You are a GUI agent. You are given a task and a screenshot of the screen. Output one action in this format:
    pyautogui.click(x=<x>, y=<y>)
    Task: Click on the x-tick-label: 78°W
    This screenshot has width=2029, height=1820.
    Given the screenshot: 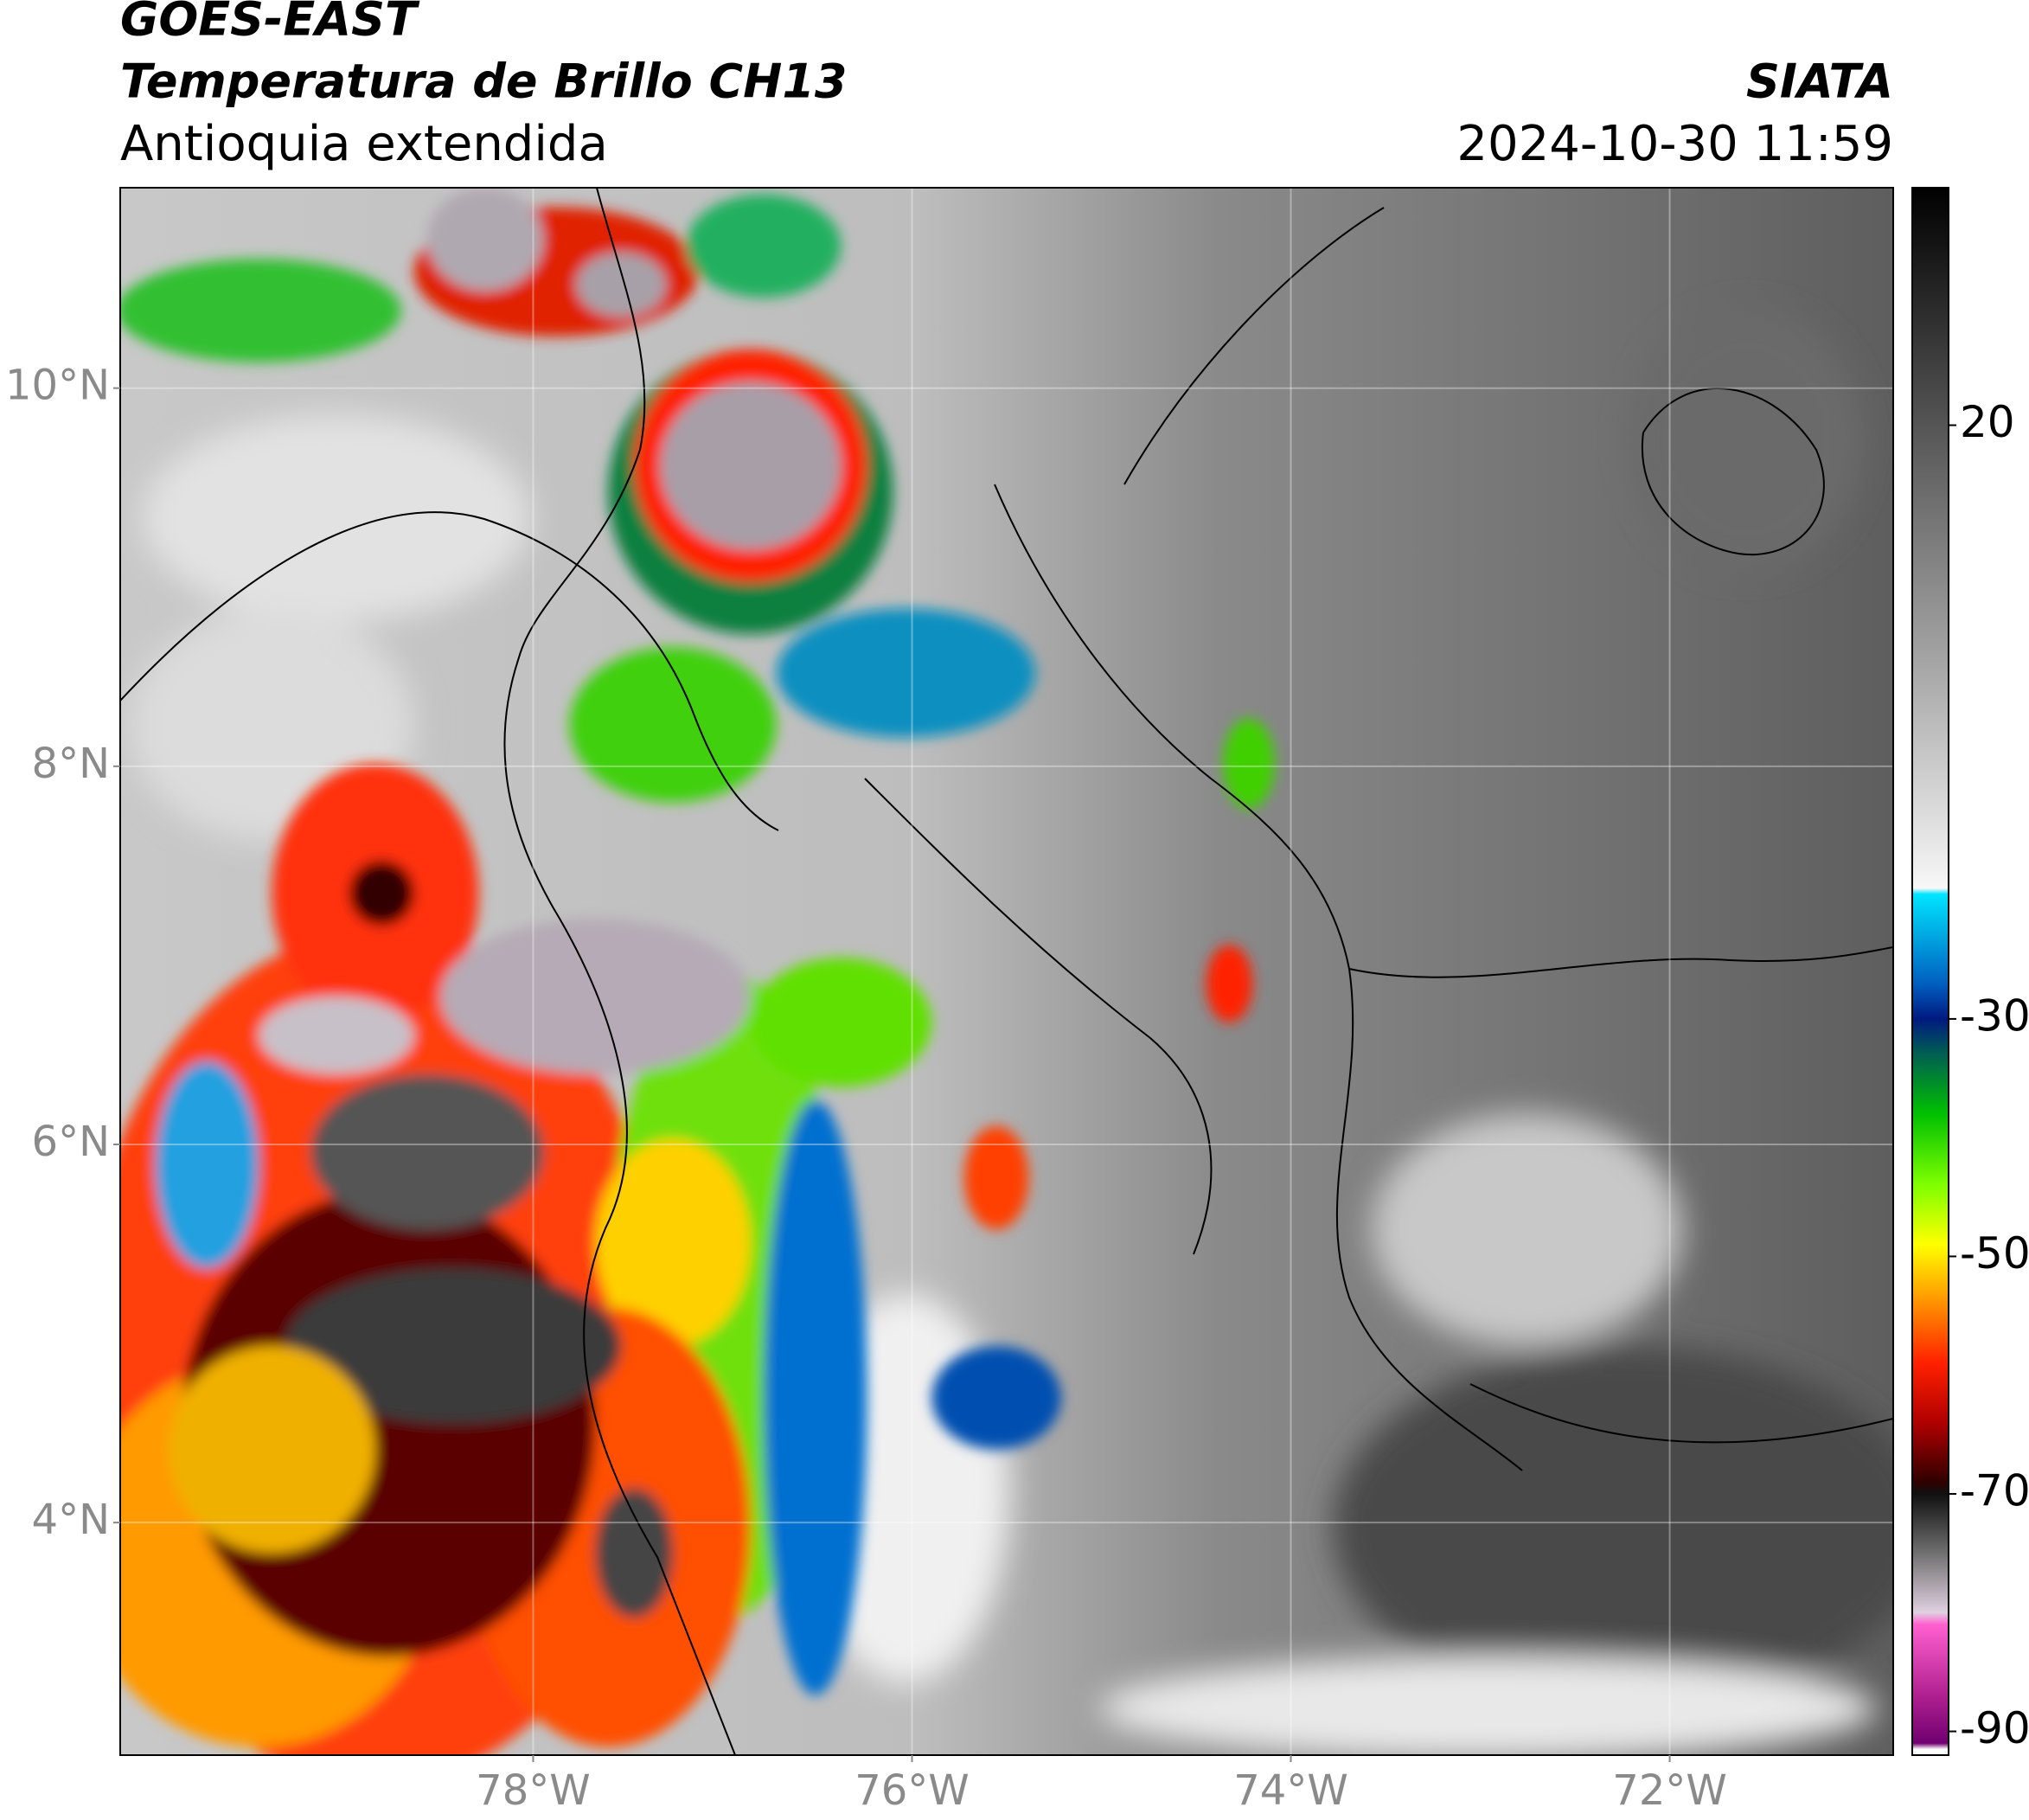 What is the action you would take?
    pyautogui.click(x=533, y=1790)
    